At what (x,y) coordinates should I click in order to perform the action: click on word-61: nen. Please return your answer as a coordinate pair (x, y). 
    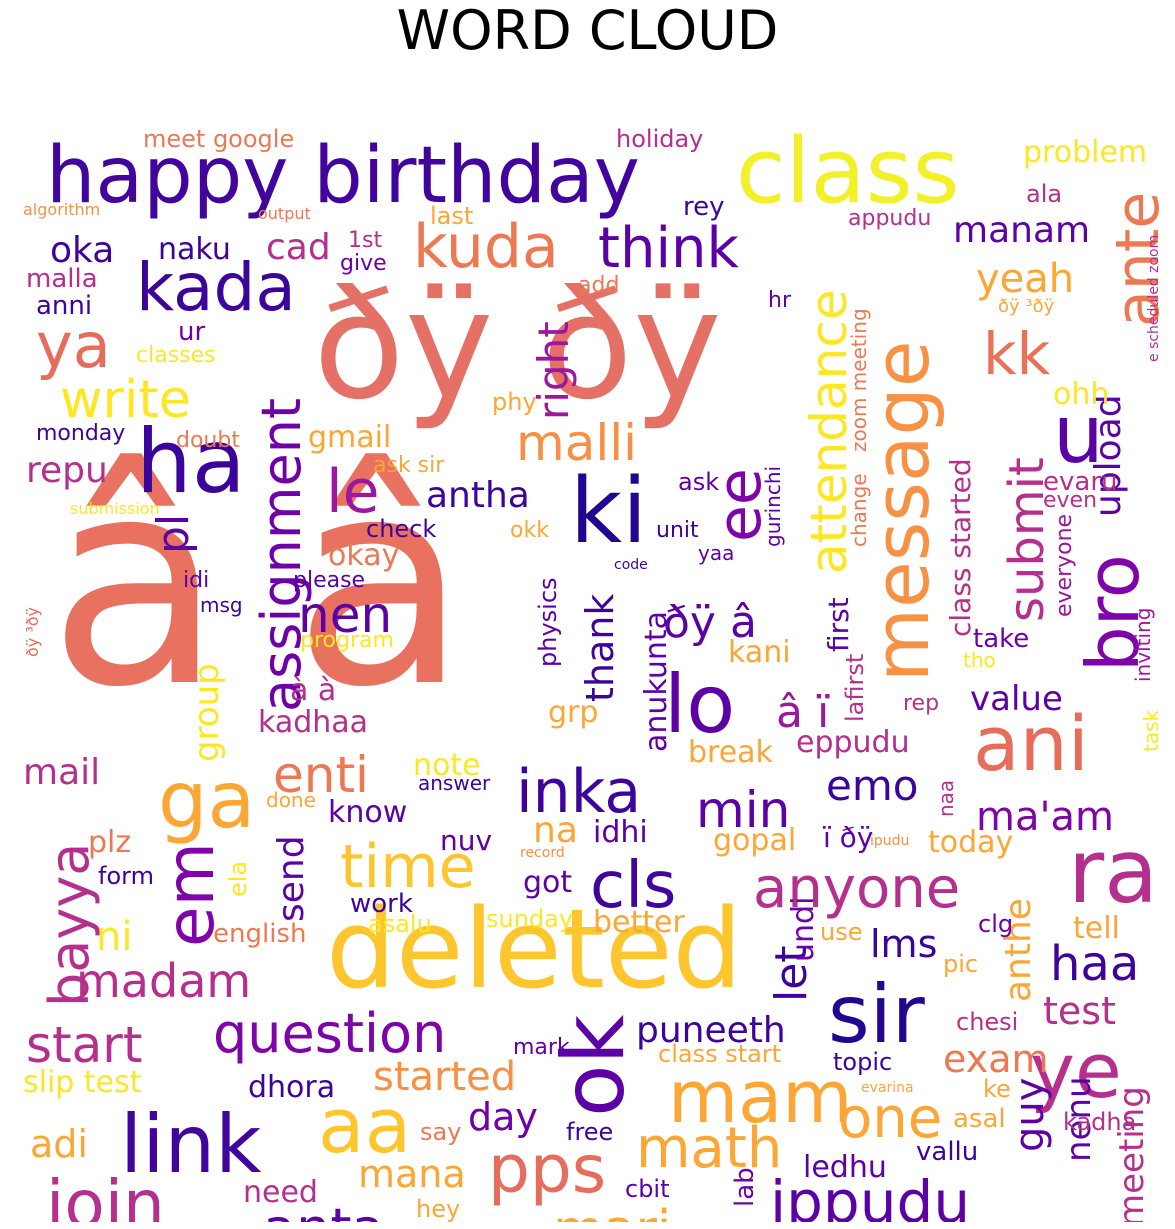
    Looking at the image, I should click on (345, 615).